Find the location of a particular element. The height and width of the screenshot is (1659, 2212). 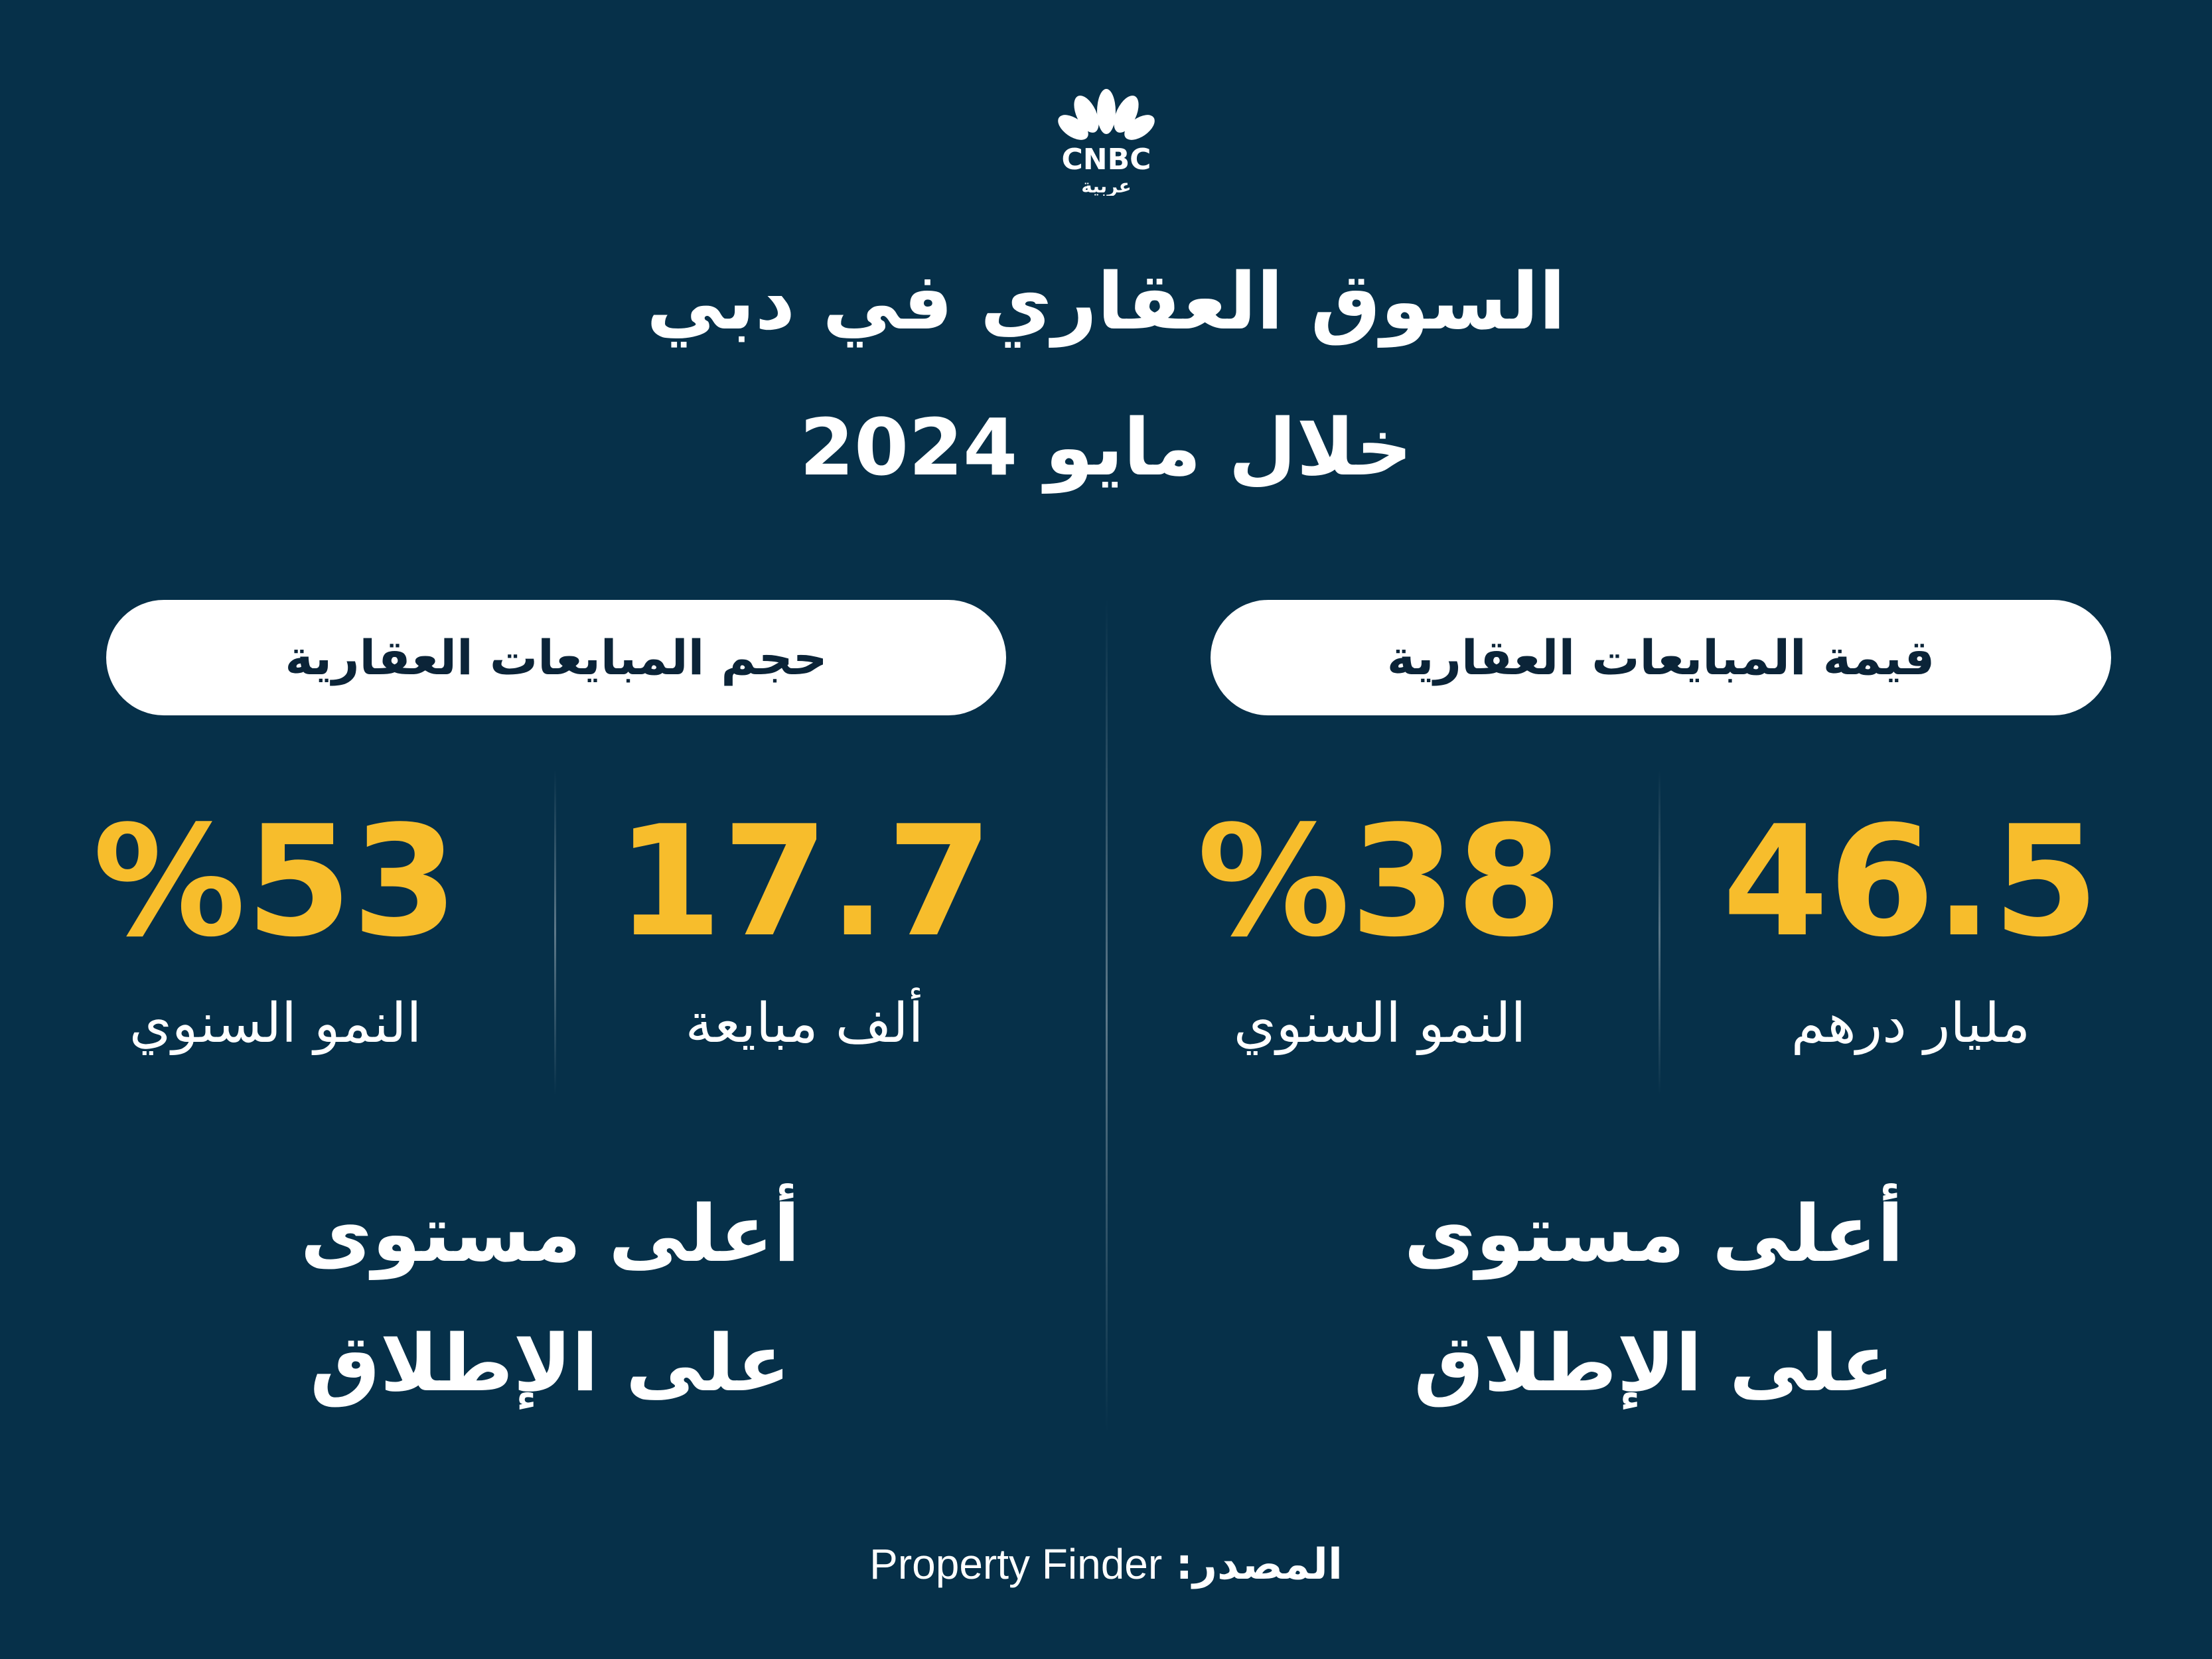

volume-heading: حجم المبايعات العقارية is located at coordinates (556, 657).